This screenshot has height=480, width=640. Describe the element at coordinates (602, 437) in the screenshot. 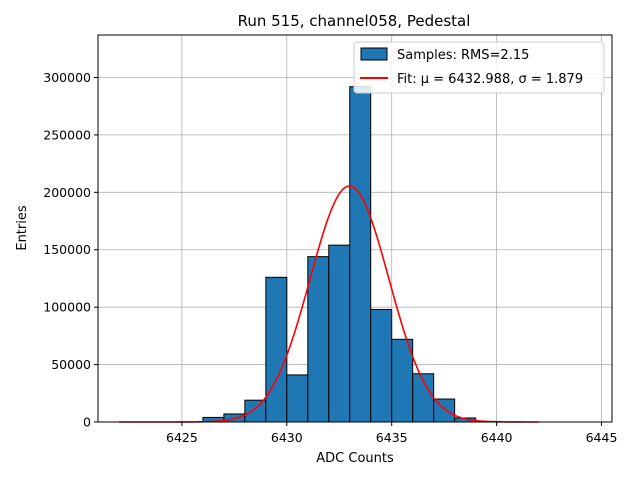

I see `x-tick-label: 6445` at that location.